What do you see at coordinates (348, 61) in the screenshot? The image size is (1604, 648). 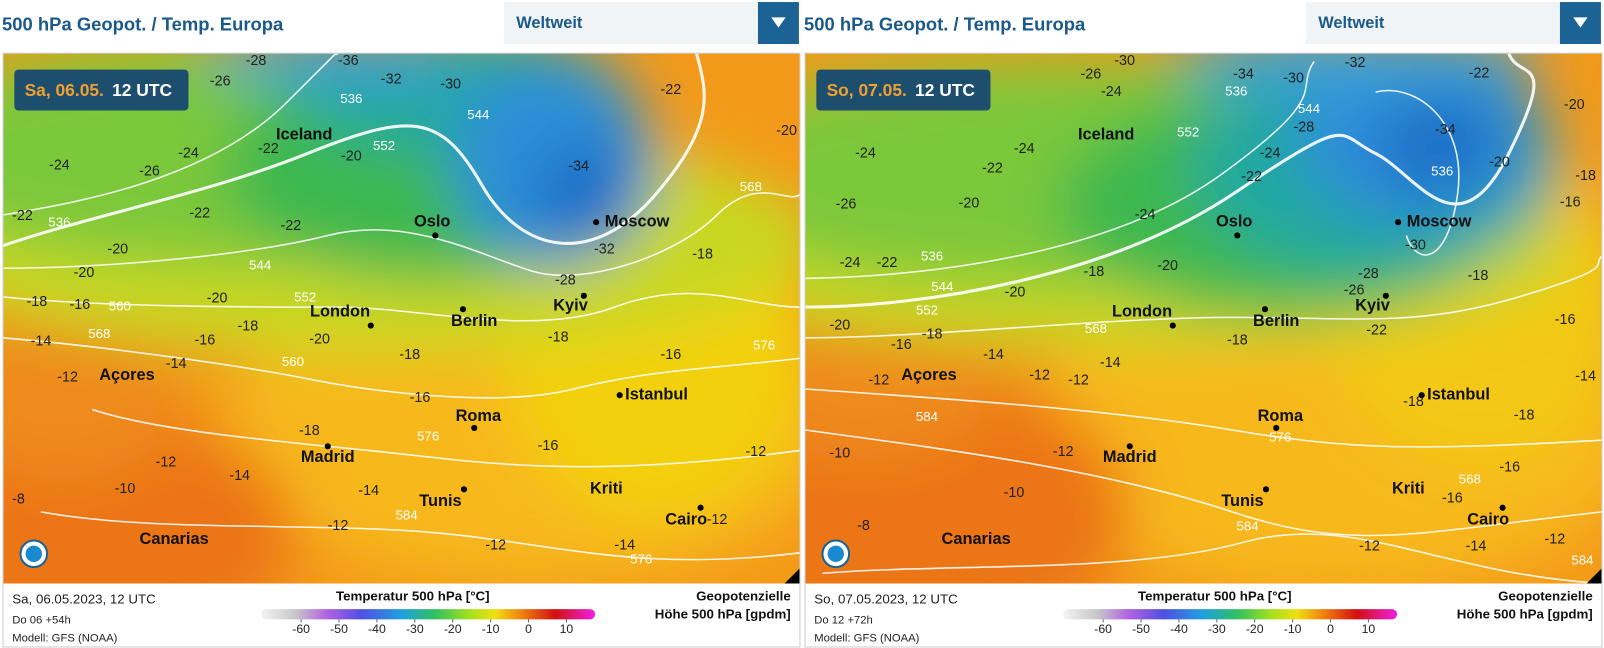 I see `isotherm-label: -36` at bounding box center [348, 61].